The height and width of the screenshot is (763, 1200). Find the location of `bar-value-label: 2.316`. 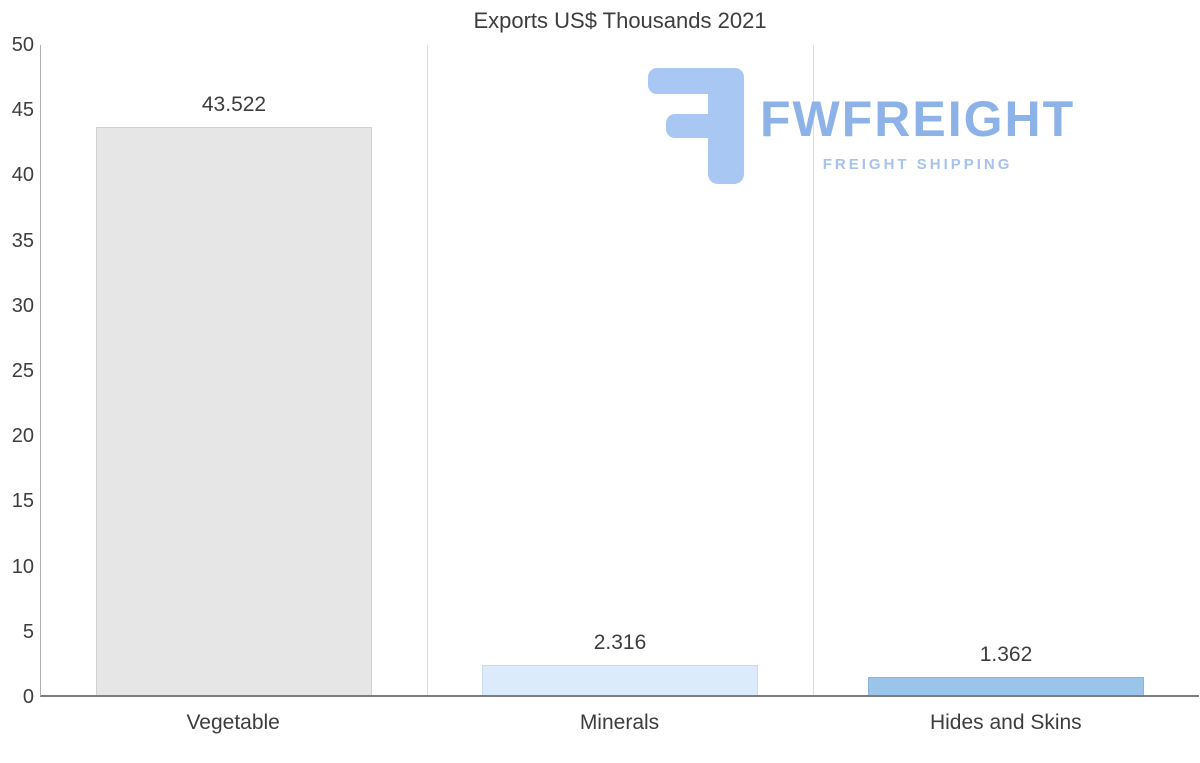

bar-value-label: 2.316 is located at coordinates (620, 642).